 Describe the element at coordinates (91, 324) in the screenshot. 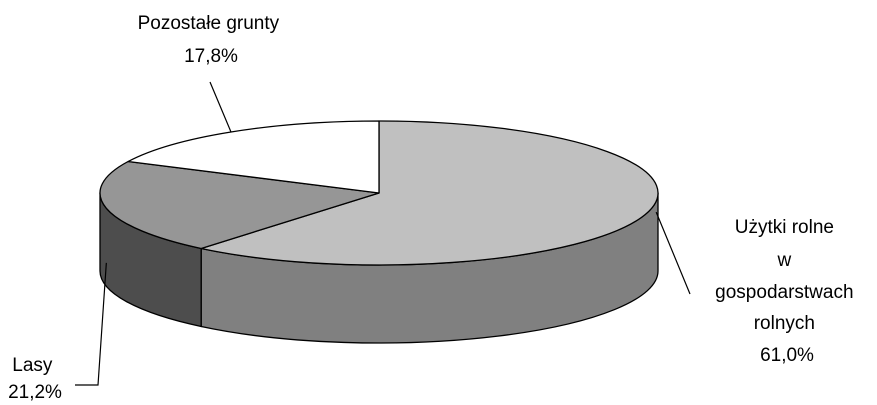

I see `leader-line-lasy` at that location.